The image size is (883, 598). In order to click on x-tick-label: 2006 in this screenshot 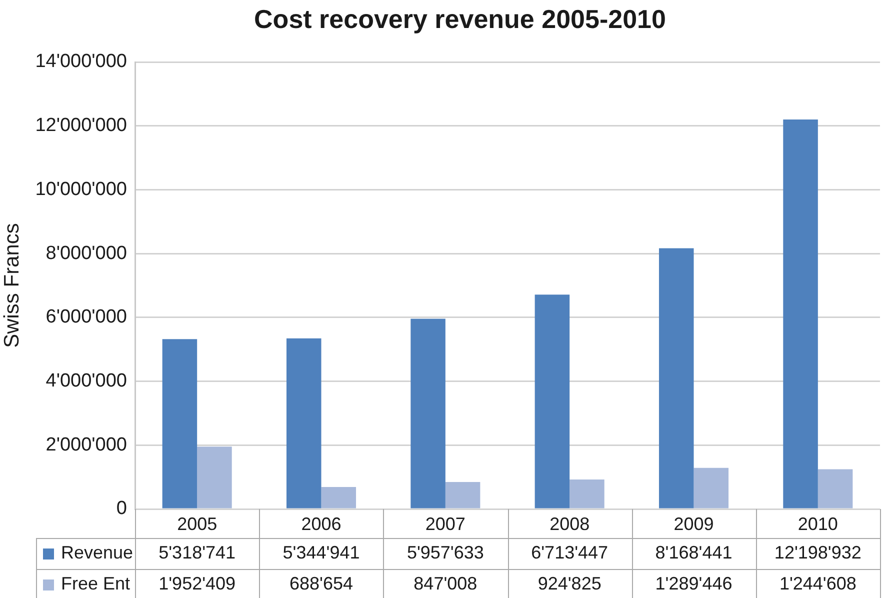, I will do `click(321, 524)`.